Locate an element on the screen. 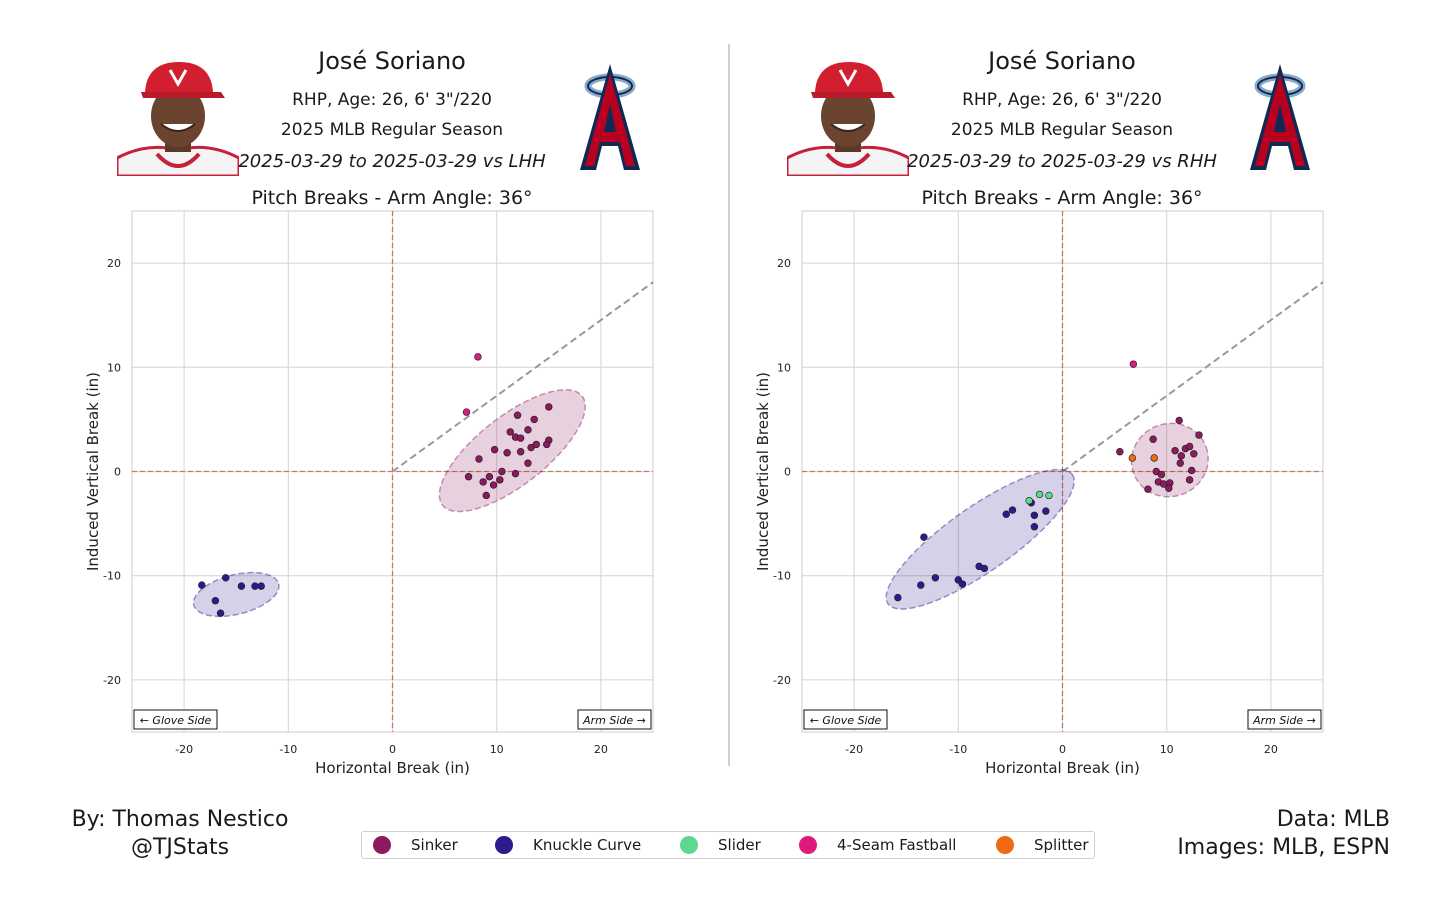  legend-label: Splitter is located at coordinates (1061, 845).